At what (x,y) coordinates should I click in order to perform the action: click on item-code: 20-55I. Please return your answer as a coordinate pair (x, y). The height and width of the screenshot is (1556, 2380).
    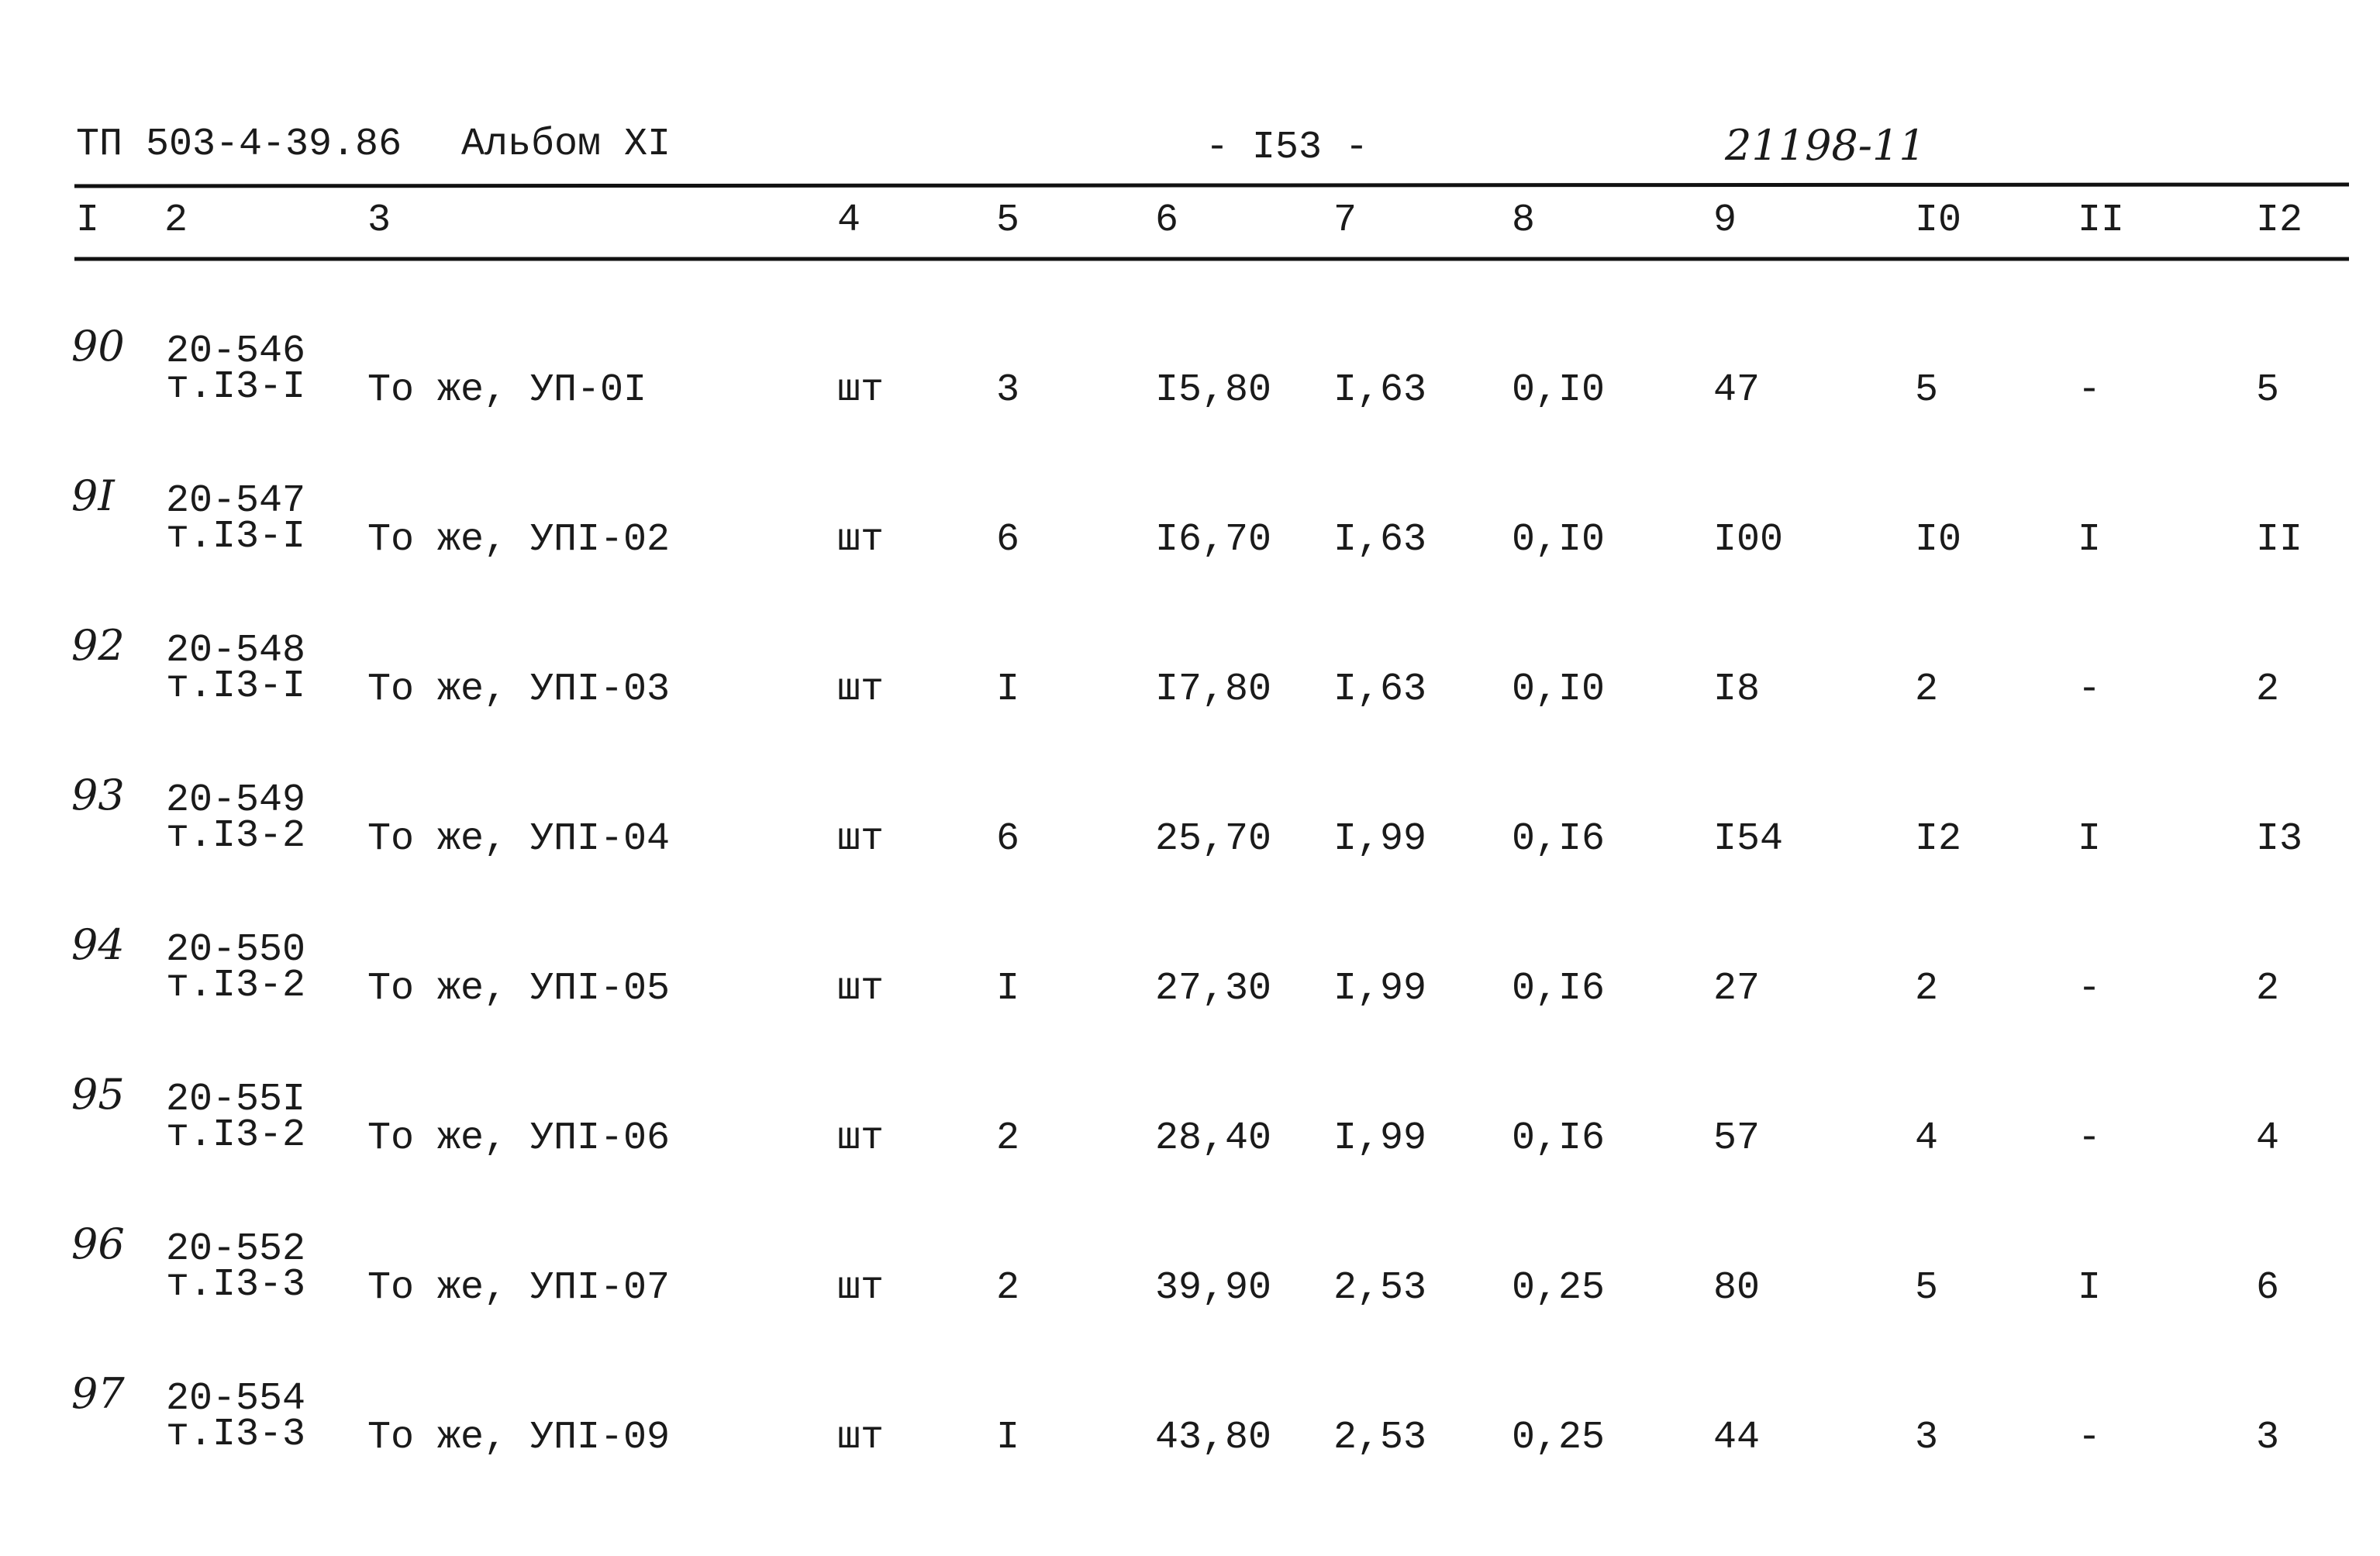
    Looking at the image, I should click on (236, 1100).